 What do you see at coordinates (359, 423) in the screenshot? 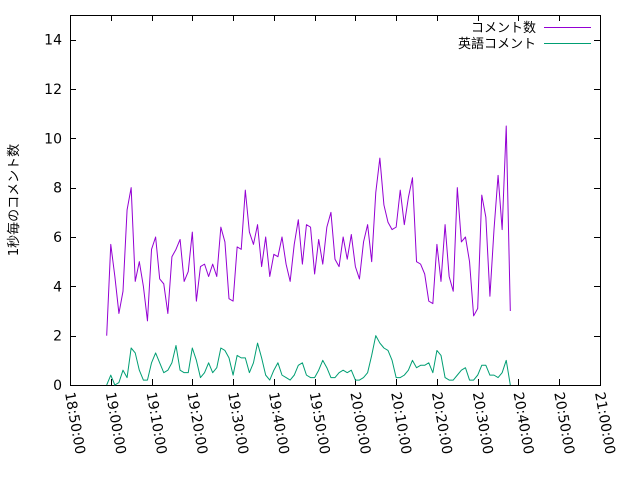
I see `x-tick-label: 20:00:00` at bounding box center [359, 423].